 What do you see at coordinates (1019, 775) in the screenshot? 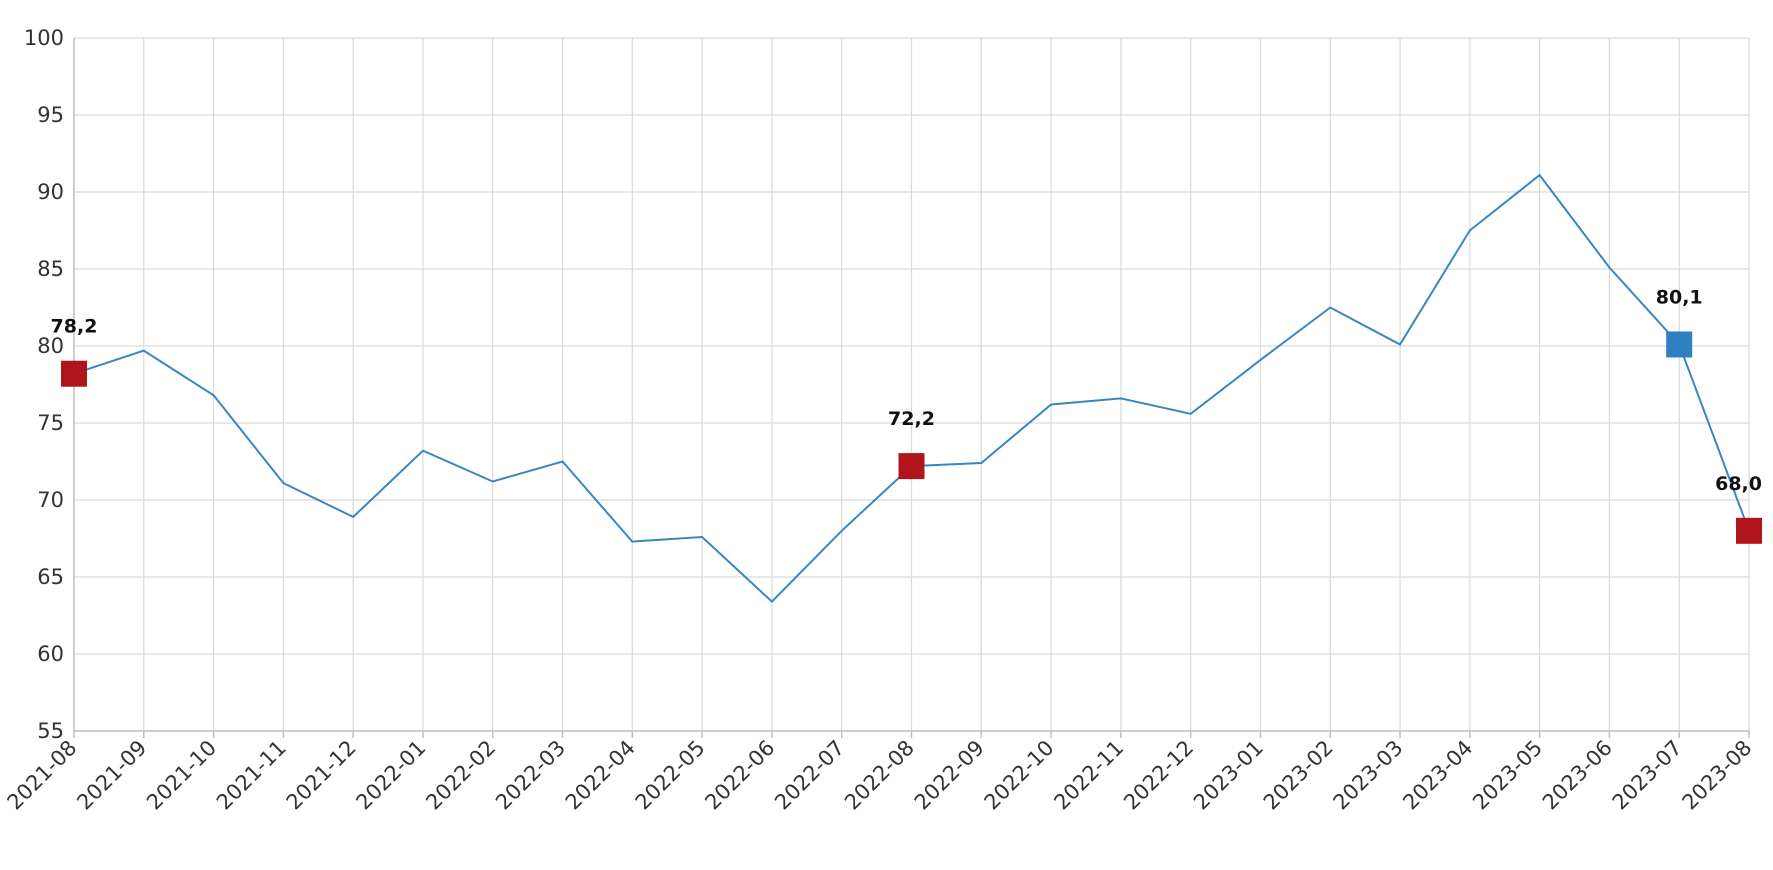
I see `x-tick-label: 2022-10` at bounding box center [1019, 775].